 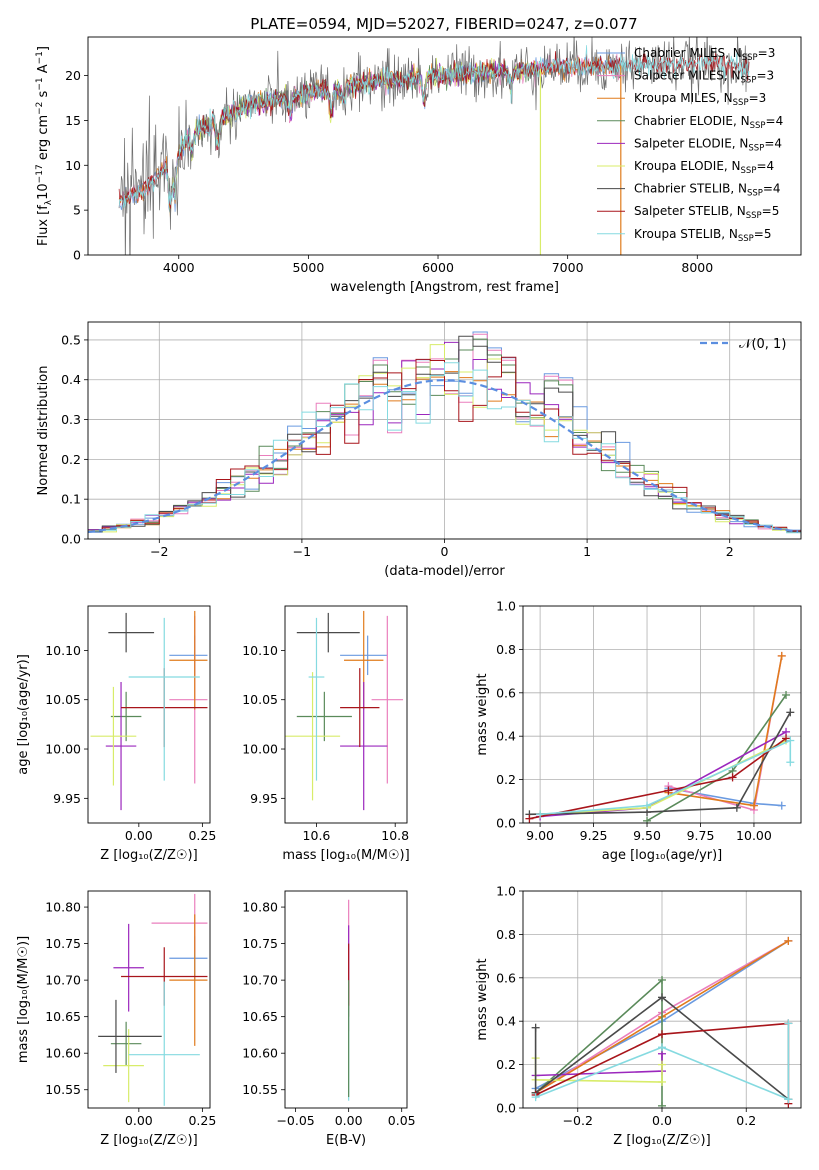 What do you see at coordinates (444, 287) in the screenshot?
I see `x-axis-label: wavelength [Angstrom, rest frame]` at bounding box center [444, 287].